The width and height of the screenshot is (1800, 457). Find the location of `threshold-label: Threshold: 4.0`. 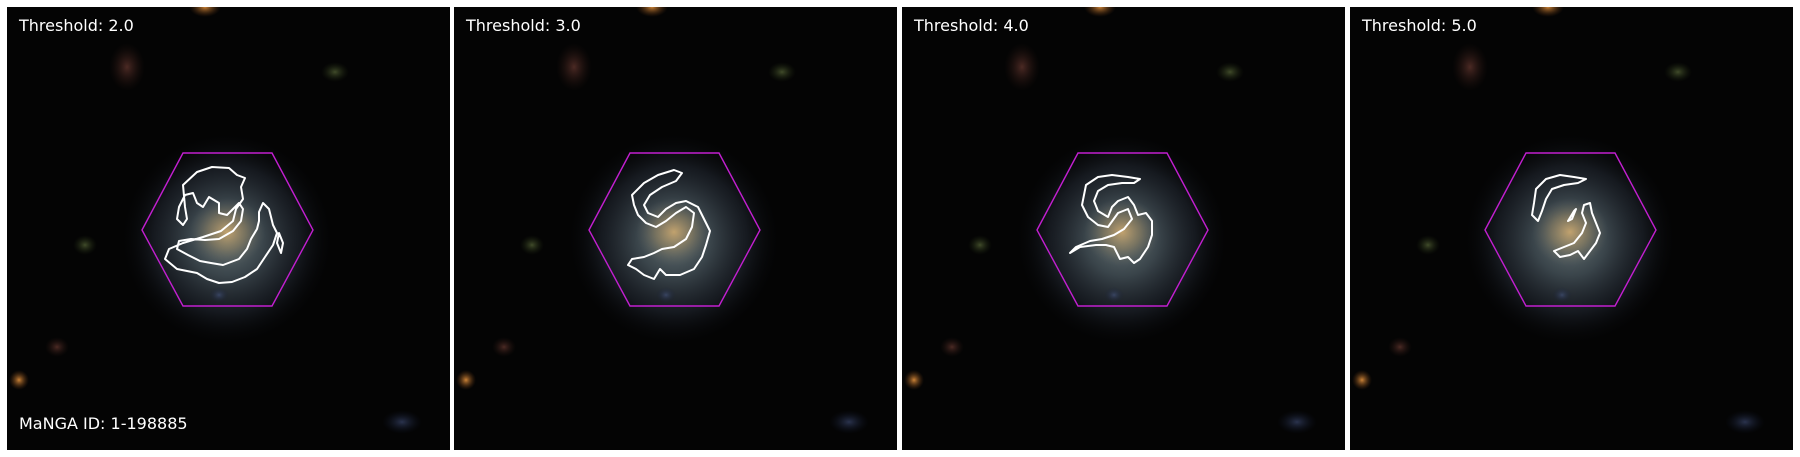

threshold-label: Threshold: 4.0 is located at coordinates (971, 25).